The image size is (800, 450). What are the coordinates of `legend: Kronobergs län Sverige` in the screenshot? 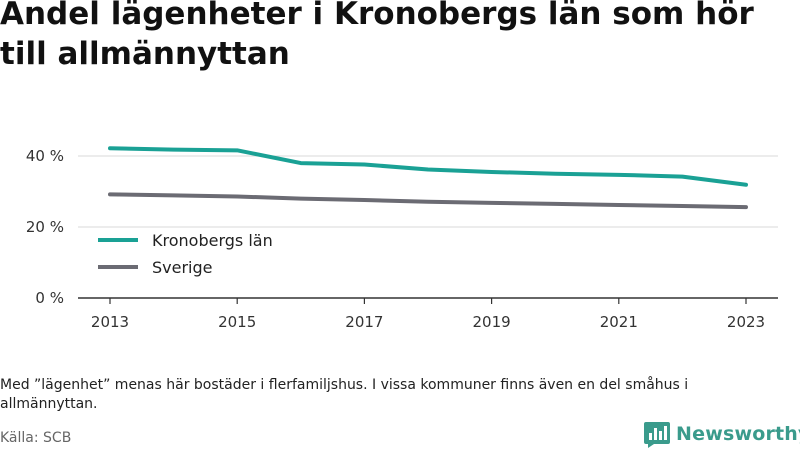 It's located at (185, 254).